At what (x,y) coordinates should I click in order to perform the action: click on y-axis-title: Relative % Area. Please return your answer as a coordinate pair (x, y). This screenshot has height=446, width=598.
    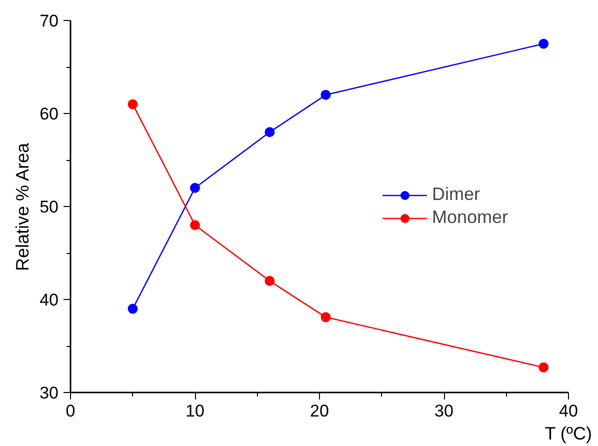
    Looking at the image, I should click on (22, 207).